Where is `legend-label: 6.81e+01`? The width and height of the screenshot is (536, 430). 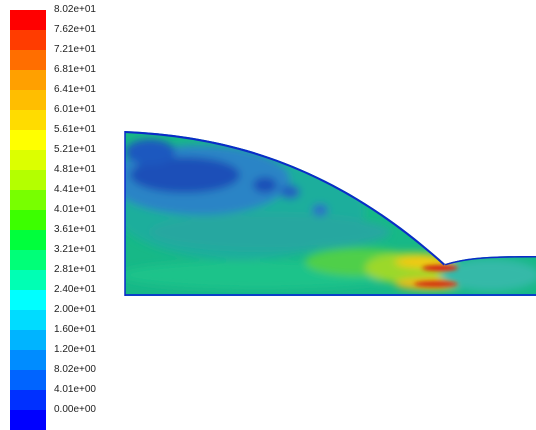
legend-label: 6.81e+01 is located at coordinates (75, 69).